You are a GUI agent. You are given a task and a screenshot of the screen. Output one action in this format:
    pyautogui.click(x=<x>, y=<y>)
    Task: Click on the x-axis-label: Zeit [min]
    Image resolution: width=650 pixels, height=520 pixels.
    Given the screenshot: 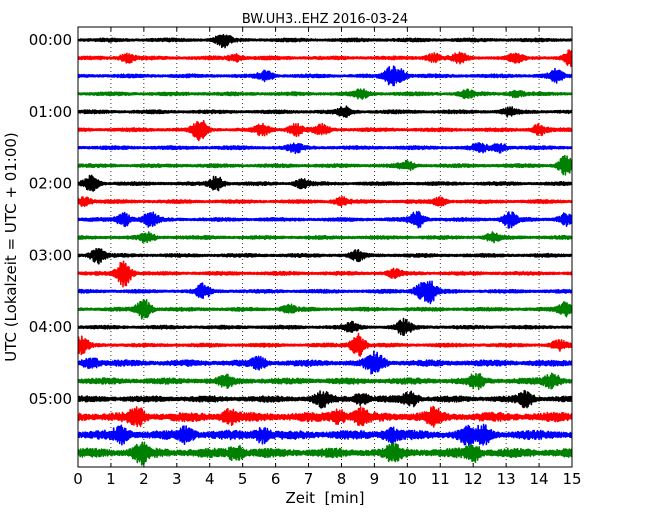 What is the action you would take?
    pyautogui.click(x=324, y=498)
    